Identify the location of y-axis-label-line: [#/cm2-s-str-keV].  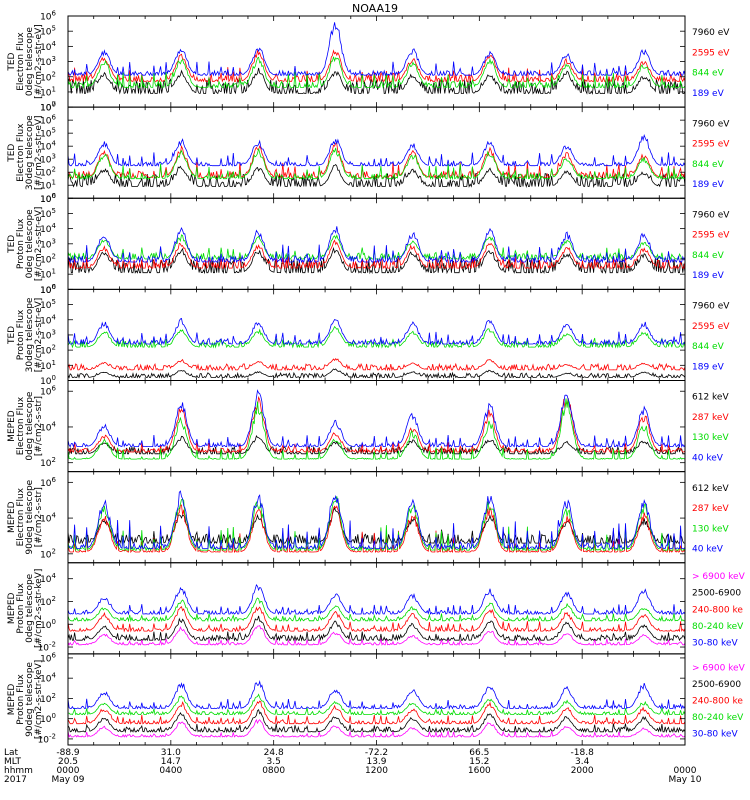
(39, 608).